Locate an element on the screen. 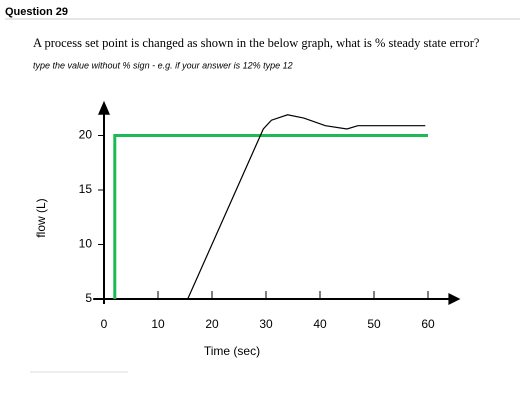  x-tick-label: 60 is located at coordinates (428, 324).